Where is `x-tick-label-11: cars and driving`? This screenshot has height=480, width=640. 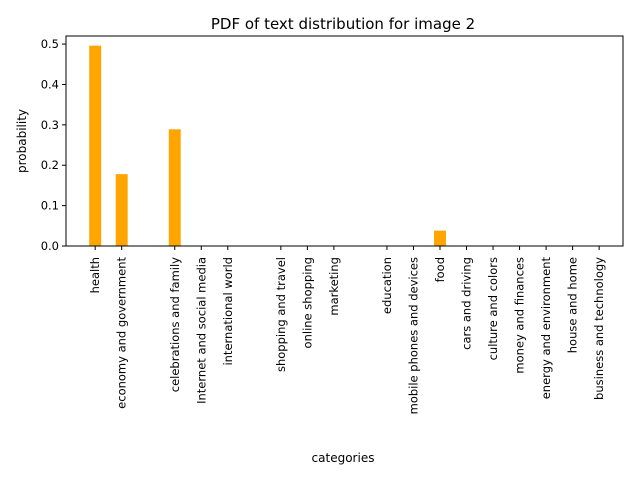 x-tick-label-11: cars and driving is located at coordinates (467, 303).